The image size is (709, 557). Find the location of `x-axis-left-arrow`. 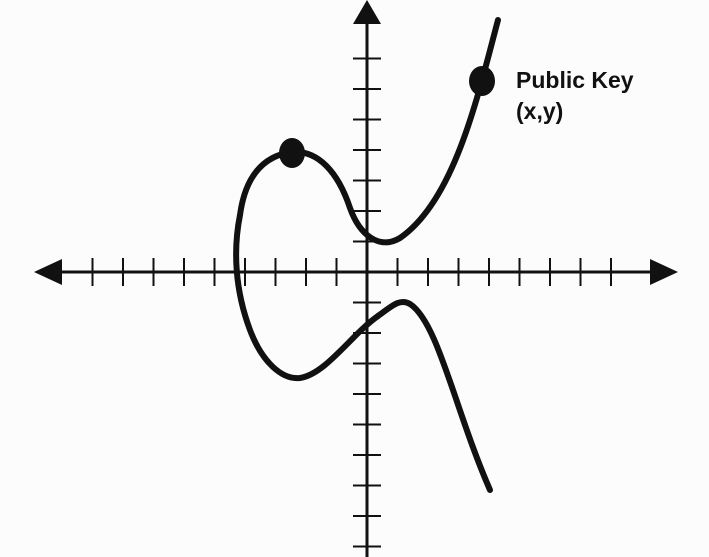

x-axis-left-arrow is located at coordinates (48, 272).